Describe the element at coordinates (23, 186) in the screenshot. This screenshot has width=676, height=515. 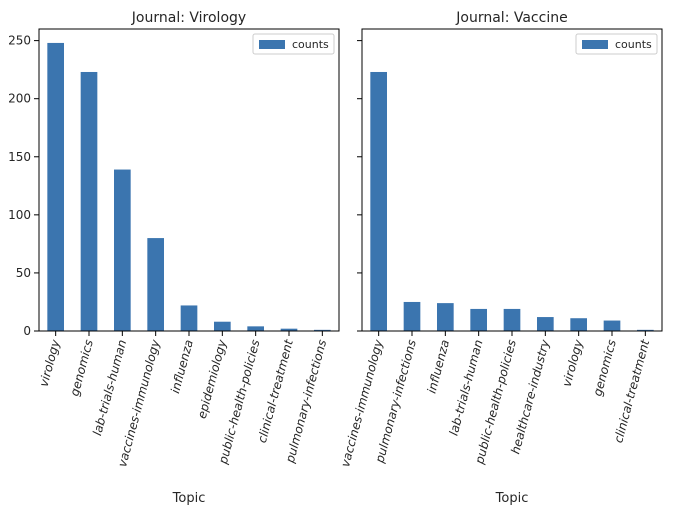
I see `y-axis-ticks: 0 50 100 150 200 250` at that location.